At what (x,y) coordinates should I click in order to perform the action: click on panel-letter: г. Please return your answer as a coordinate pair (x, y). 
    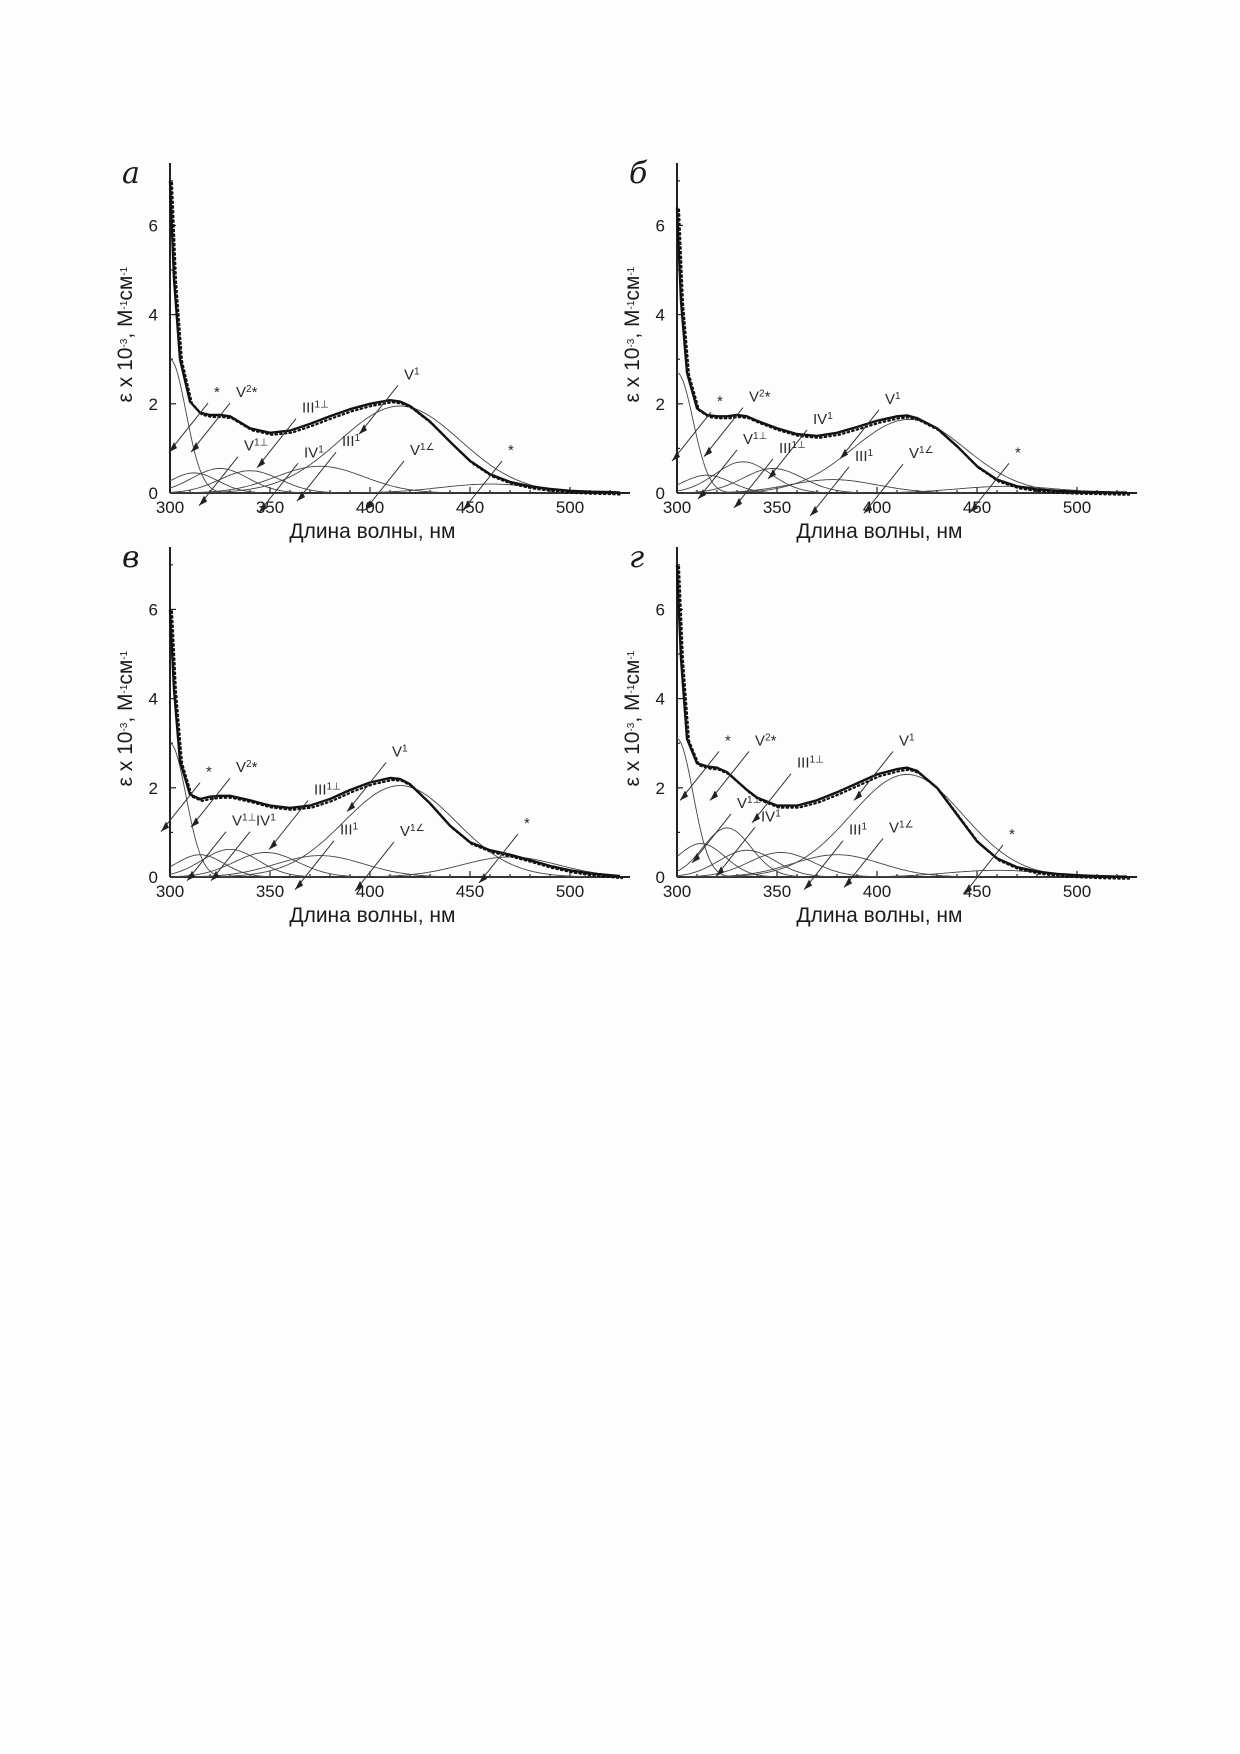
    Looking at the image, I should click on (636, 557).